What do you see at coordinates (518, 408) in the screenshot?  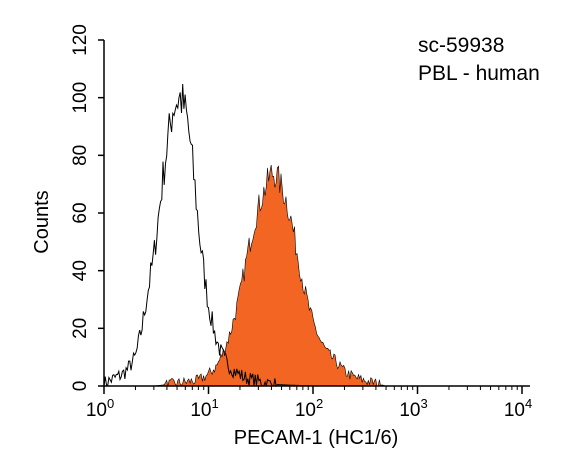 I see `x-tick-label: 10⁴` at bounding box center [518, 408].